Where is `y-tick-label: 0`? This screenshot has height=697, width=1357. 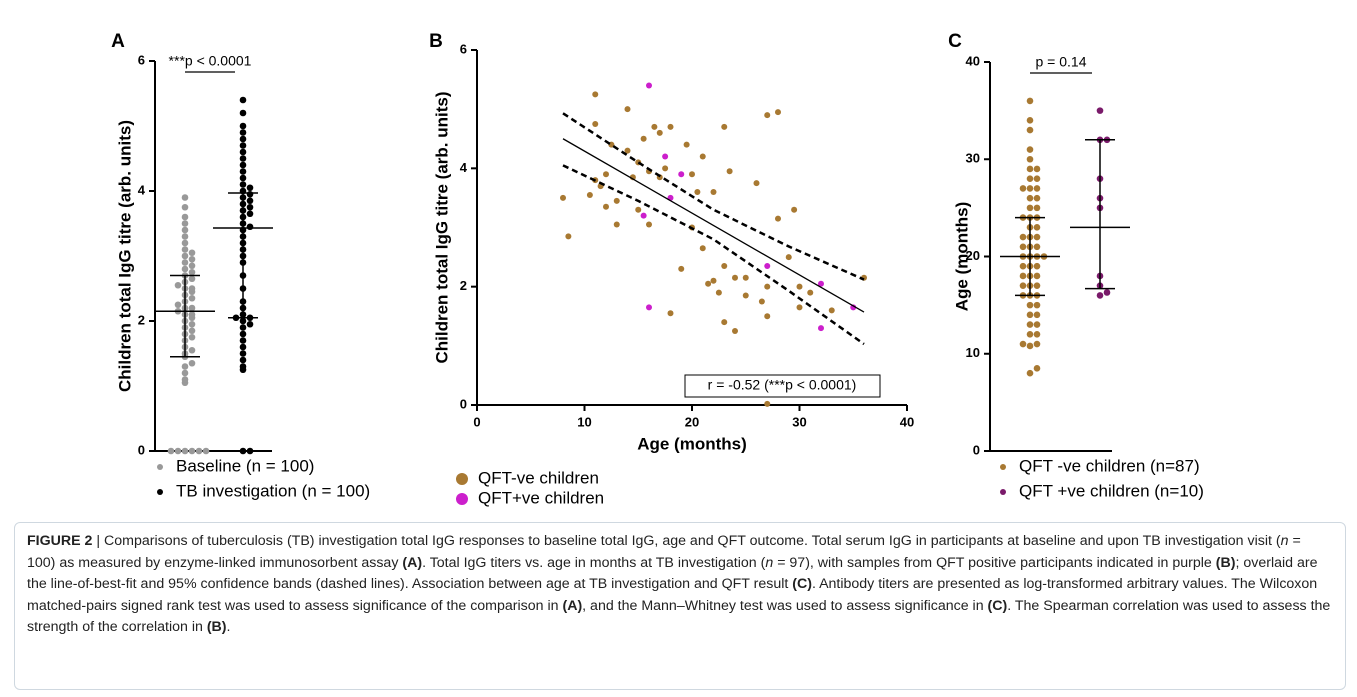 y-tick-label: 0 is located at coordinates (976, 449).